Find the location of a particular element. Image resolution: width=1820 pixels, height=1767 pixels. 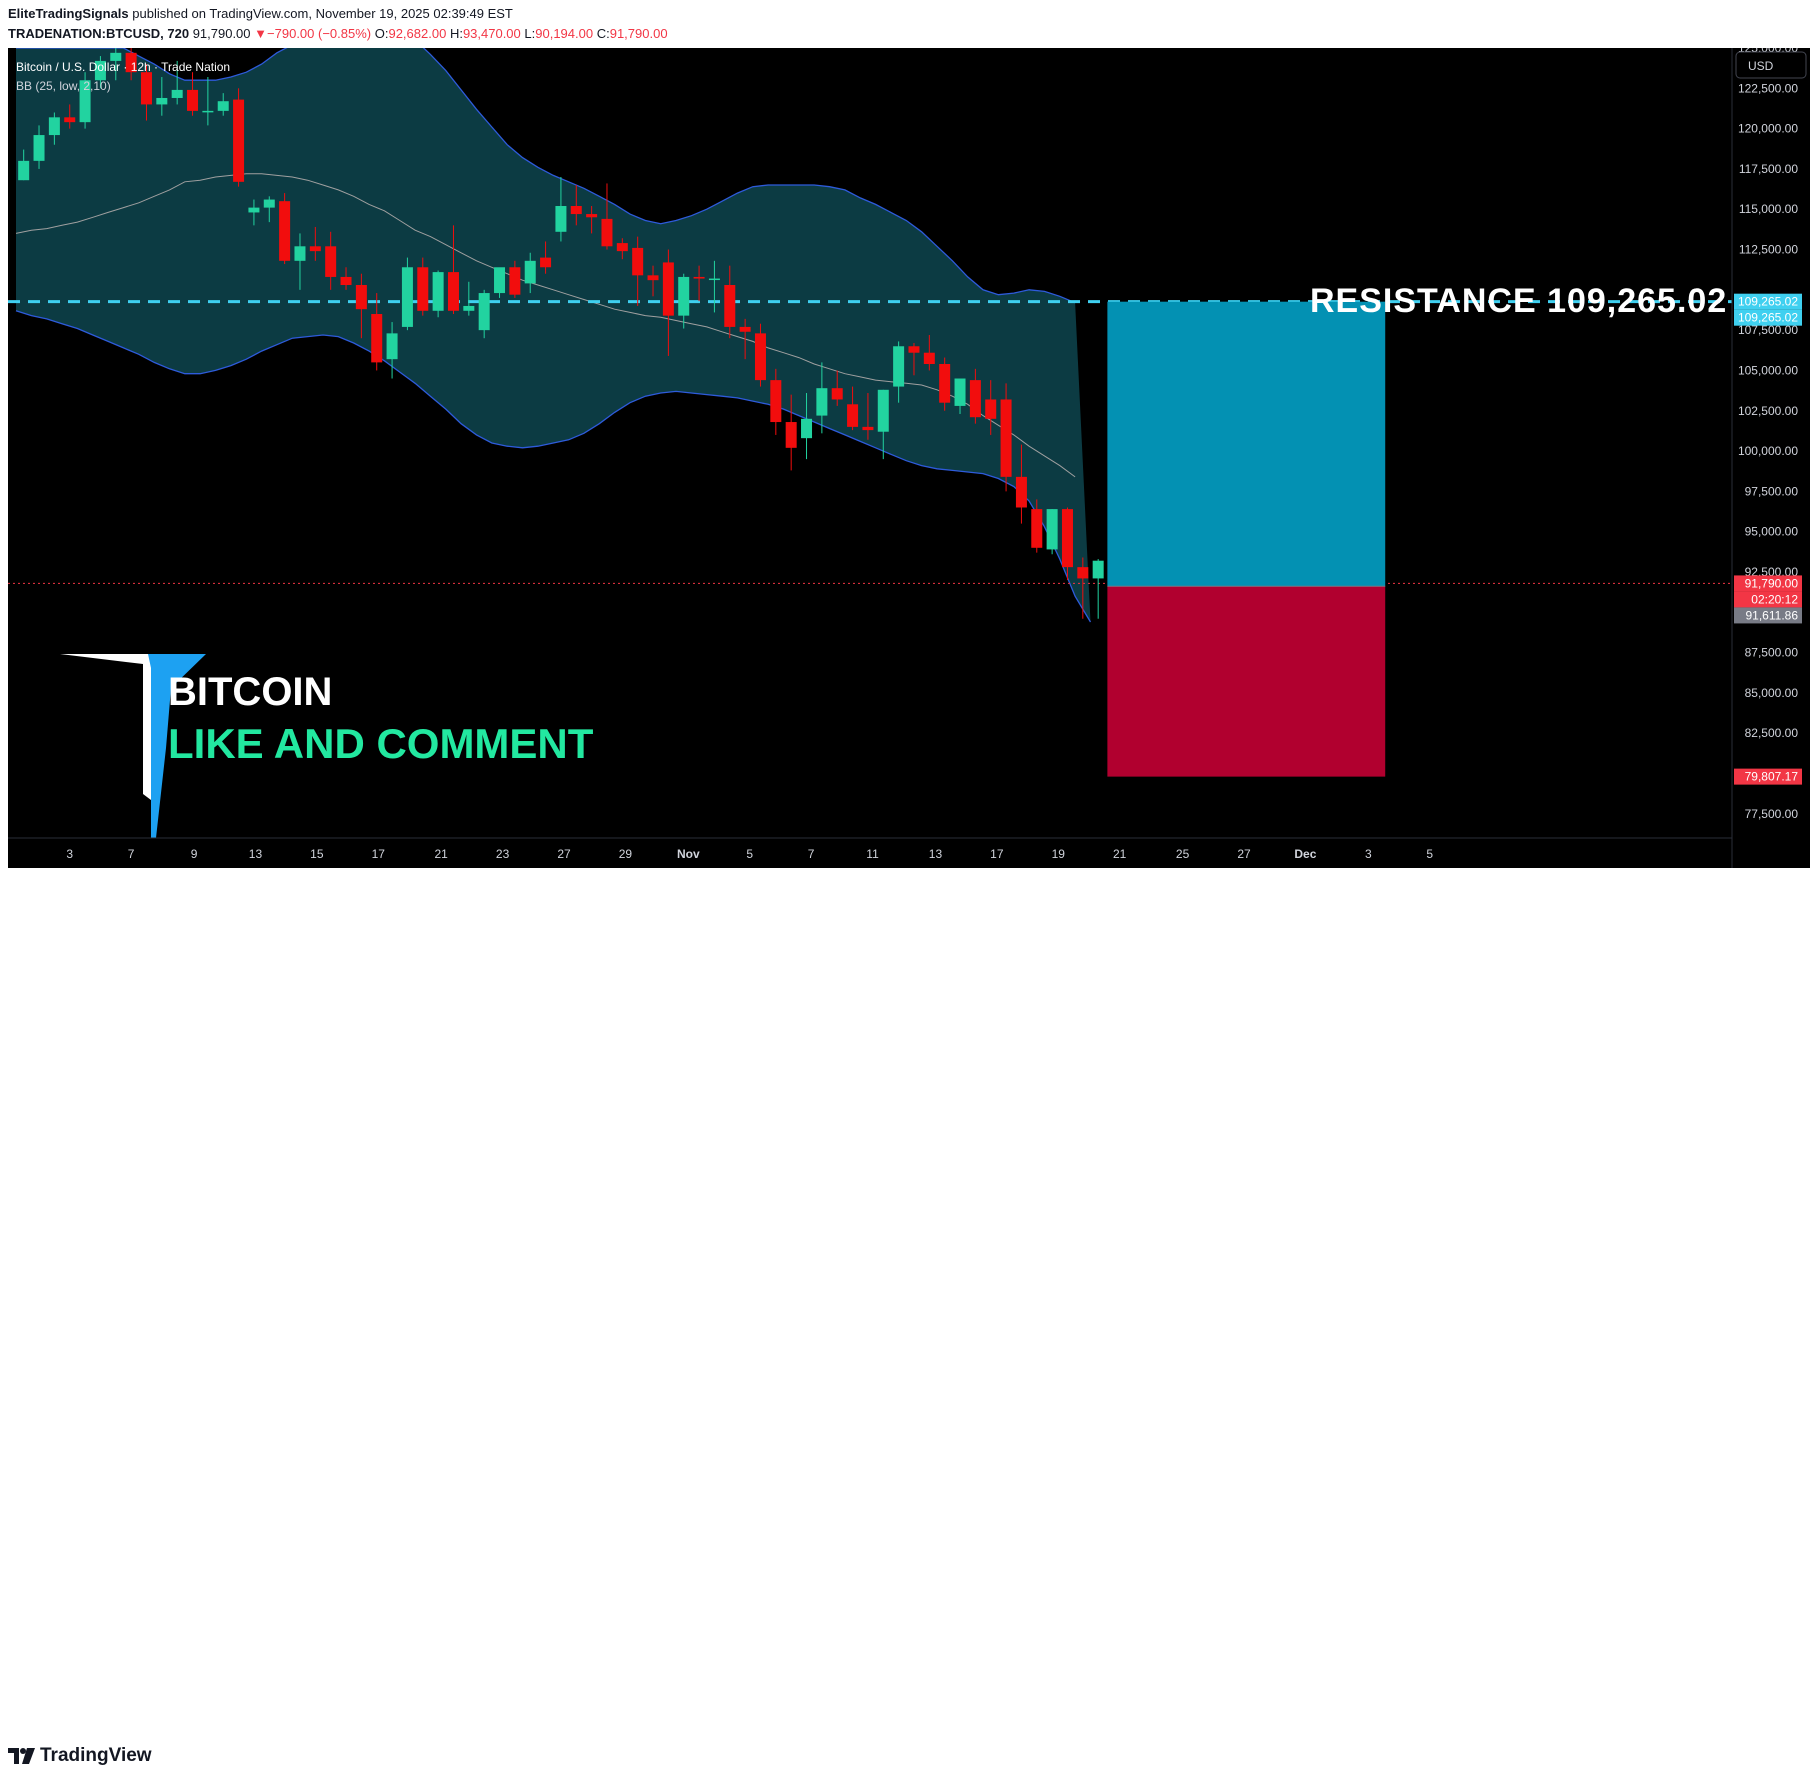

time-tick-label: 17 is located at coordinates (997, 854).